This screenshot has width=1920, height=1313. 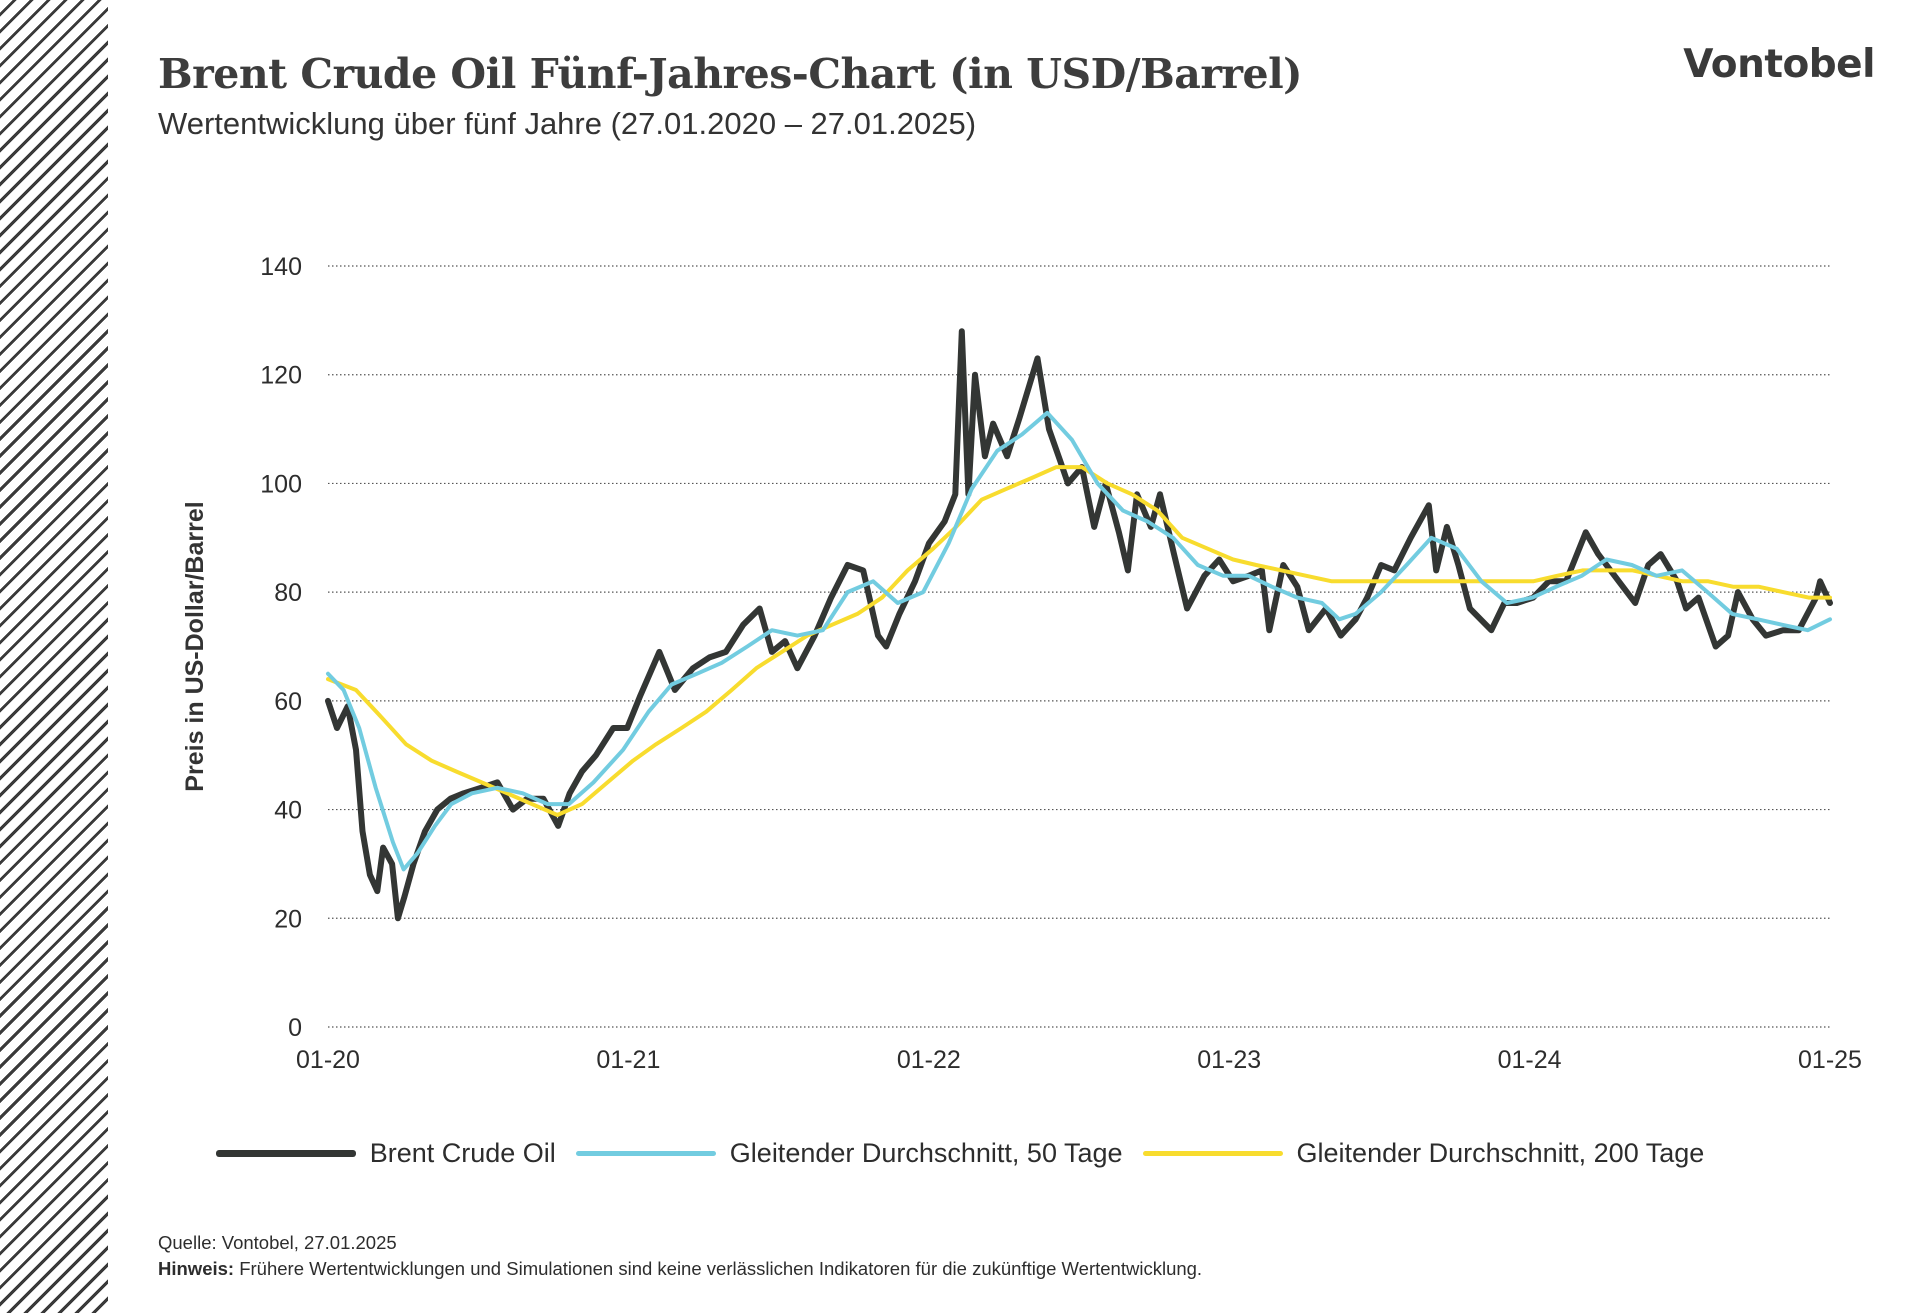 I want to click on vontobel-logo: Vontobel, so click(x=1779, y=64).